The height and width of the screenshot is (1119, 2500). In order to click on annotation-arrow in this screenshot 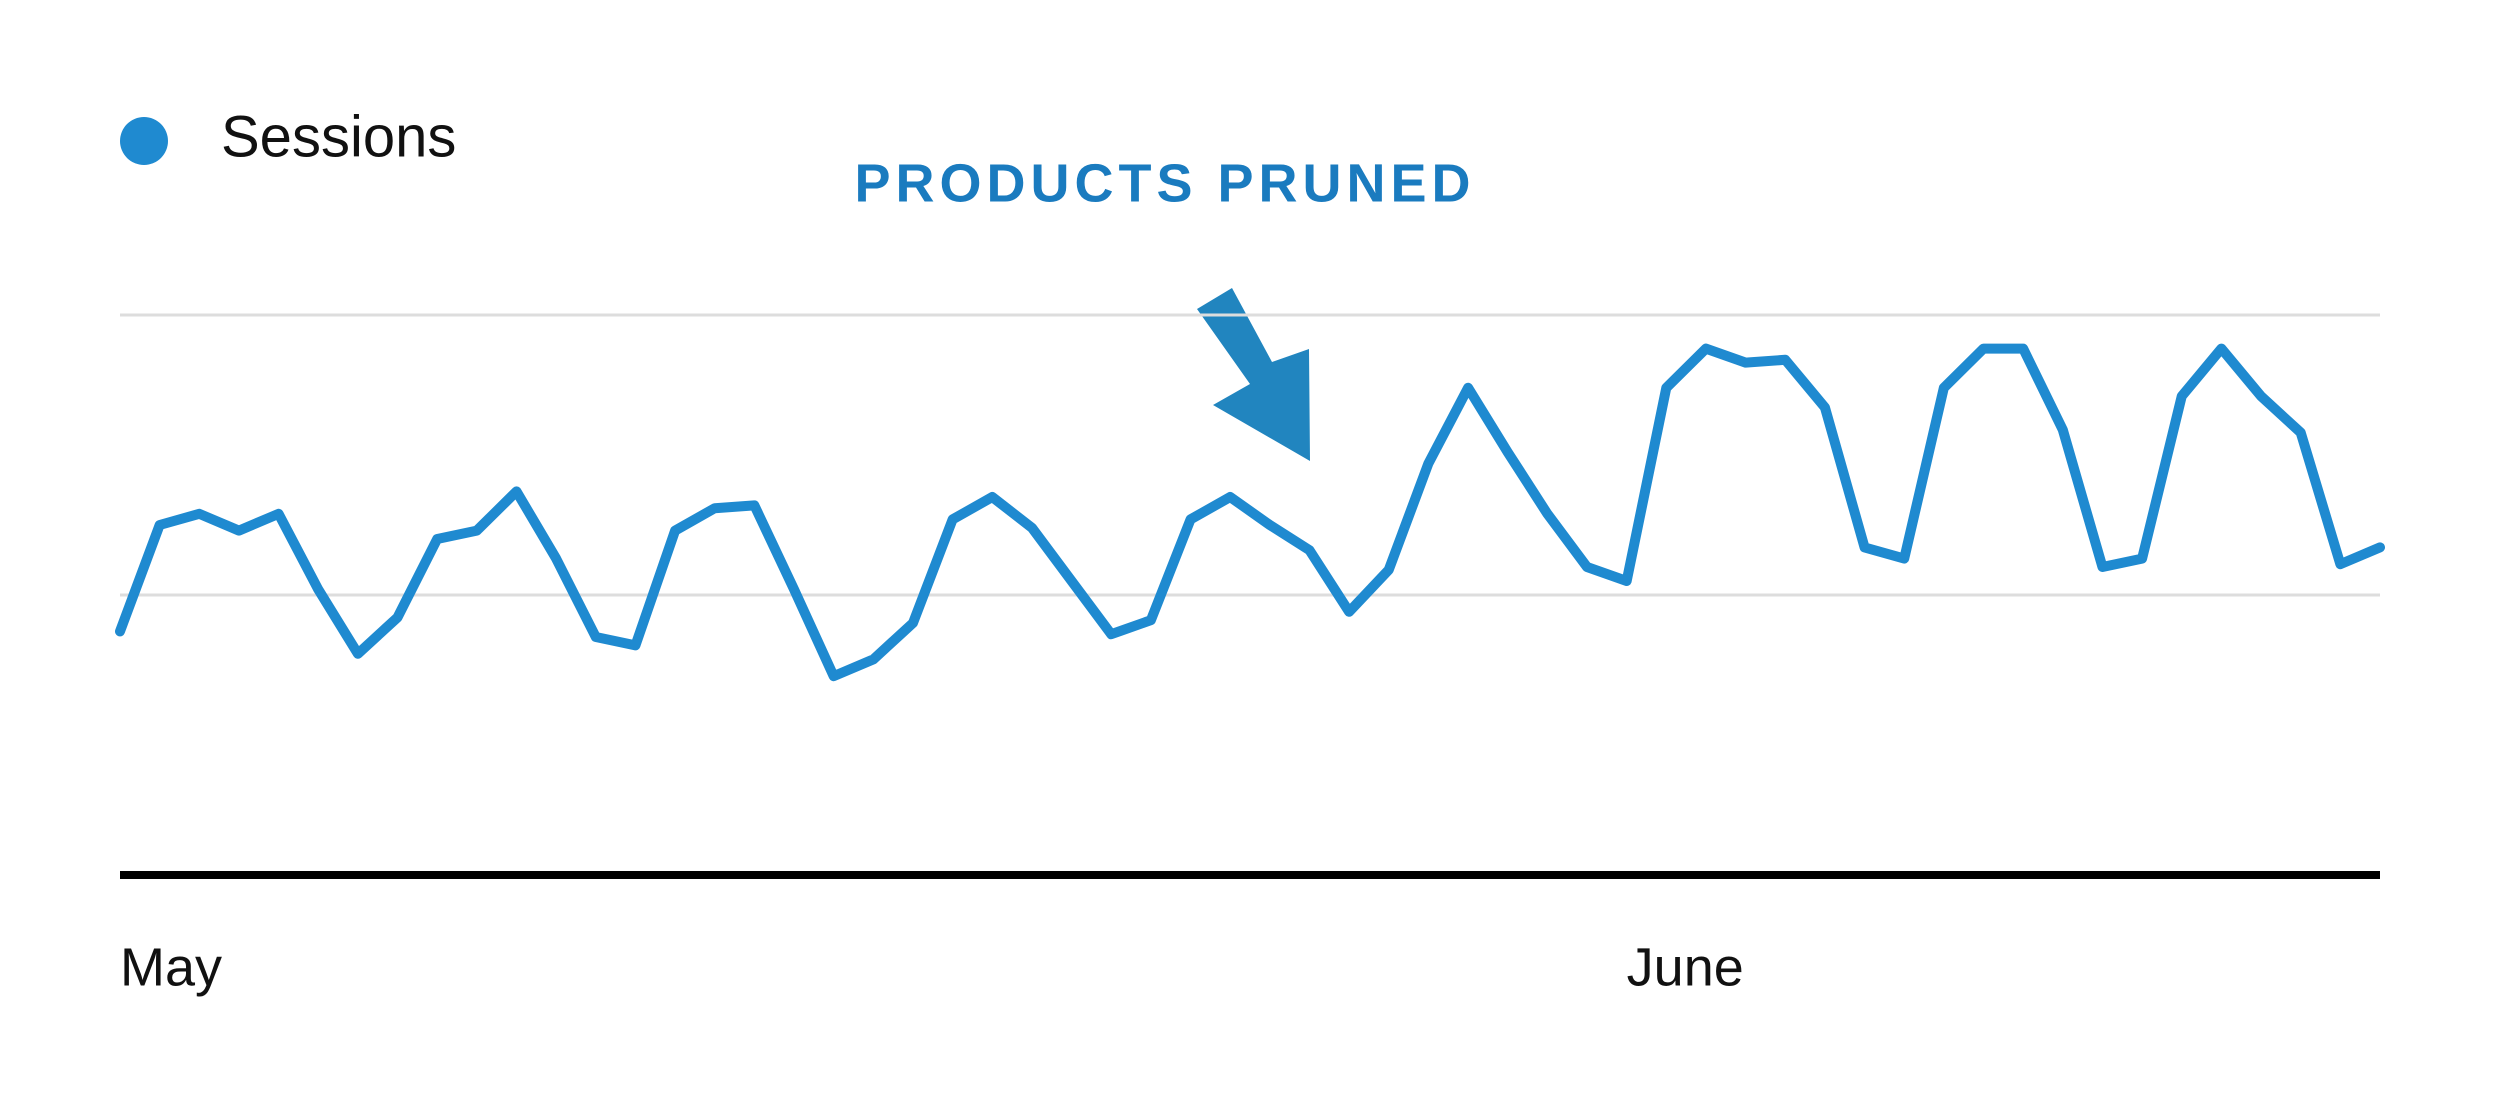, I will do `click(1253, 374)`.